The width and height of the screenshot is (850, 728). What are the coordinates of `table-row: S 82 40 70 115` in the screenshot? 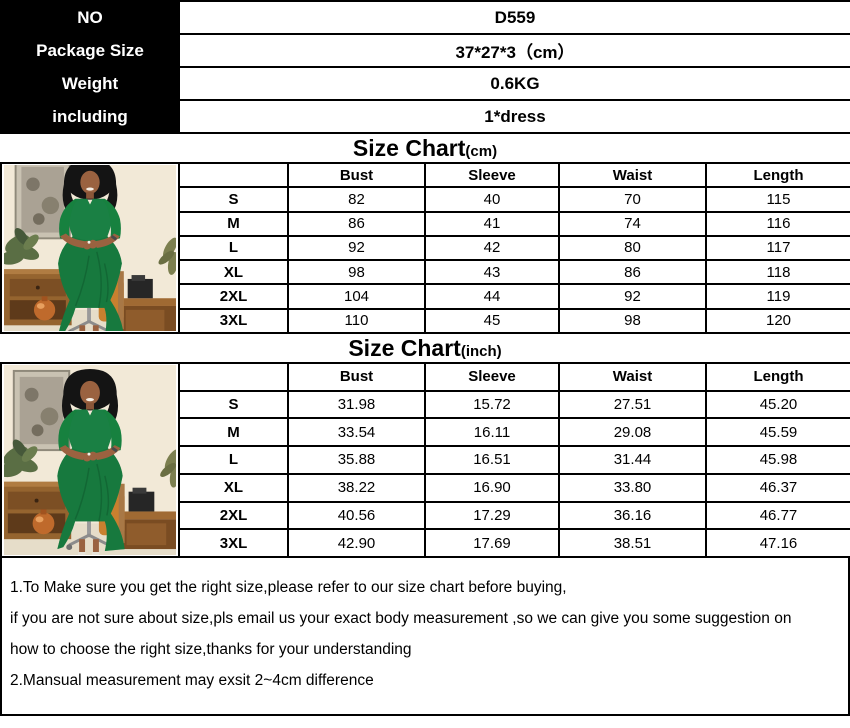 It's located at (425, 199).